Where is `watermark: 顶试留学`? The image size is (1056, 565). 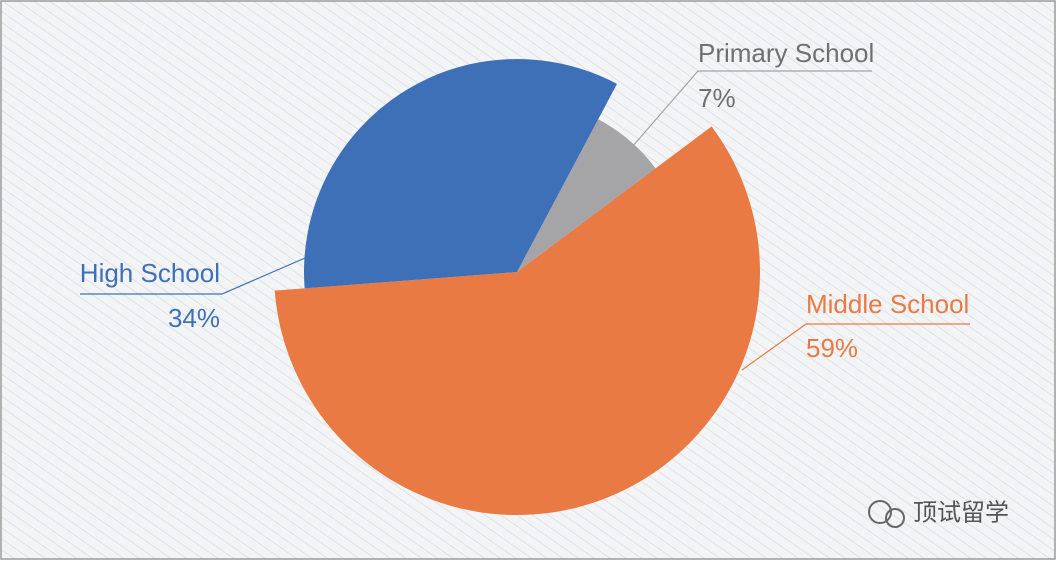 watermark: 顶试留学 is located at coordinates (938, 513).